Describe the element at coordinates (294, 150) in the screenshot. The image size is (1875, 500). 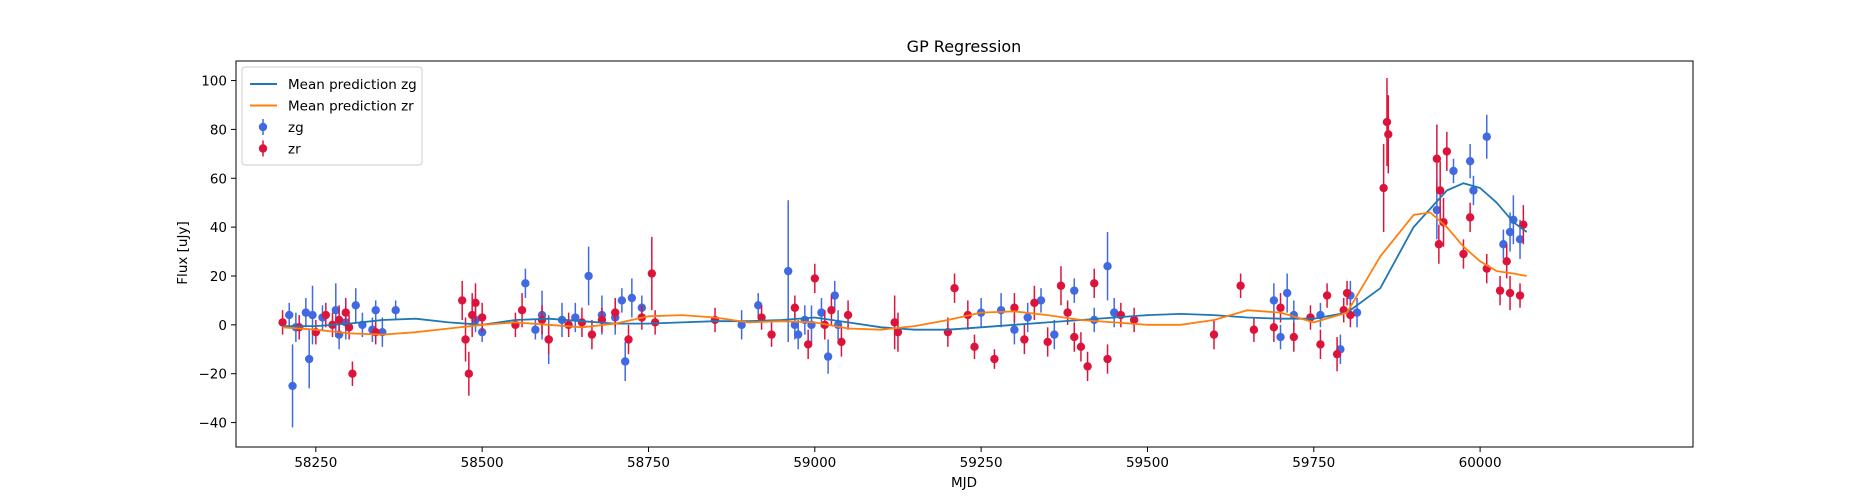
I see `legend-label: zr` at that location.